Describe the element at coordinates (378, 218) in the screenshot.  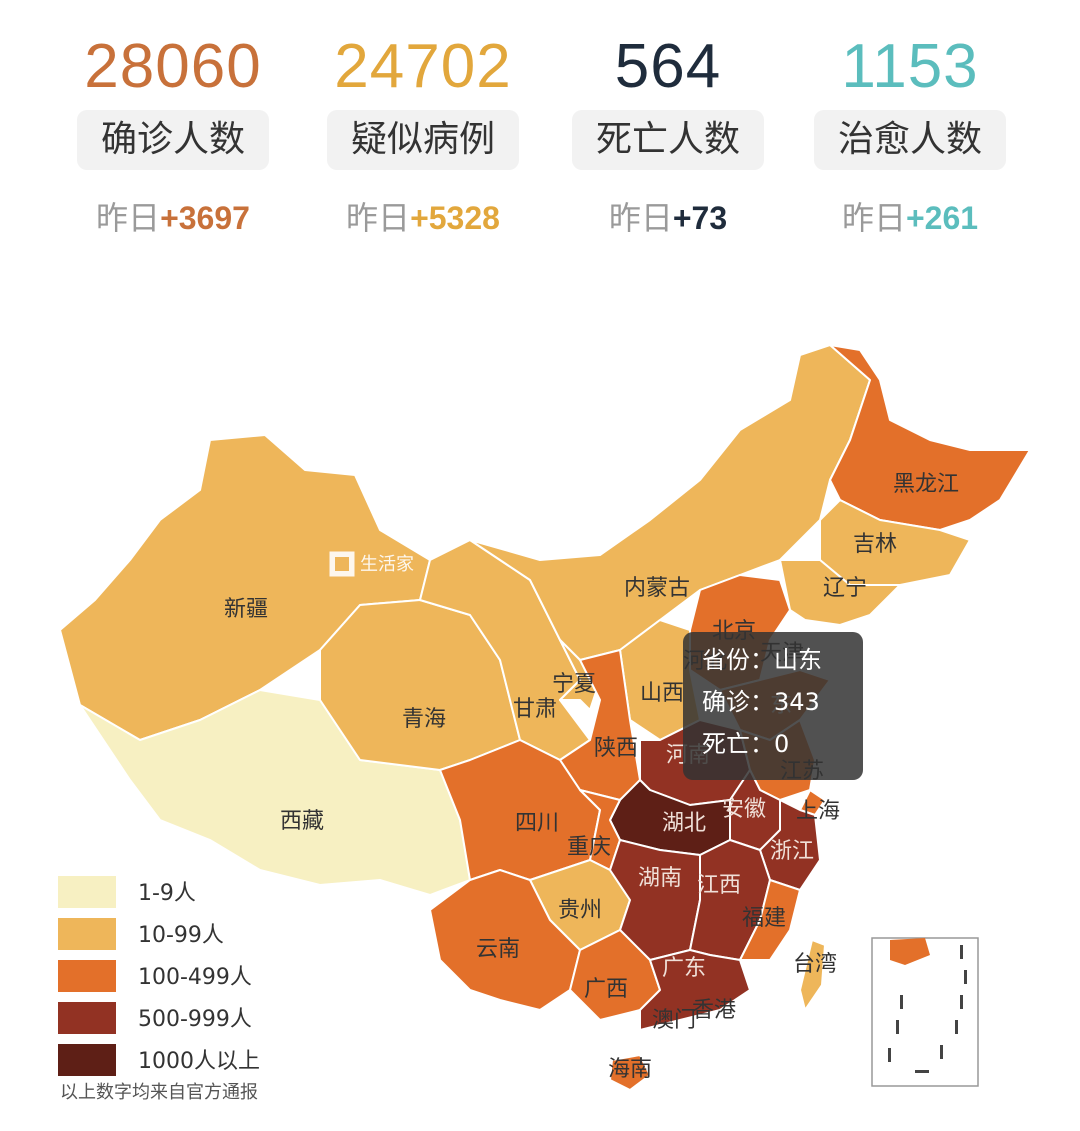
I see `suspected-delta-prefix: 昨日` at that location.